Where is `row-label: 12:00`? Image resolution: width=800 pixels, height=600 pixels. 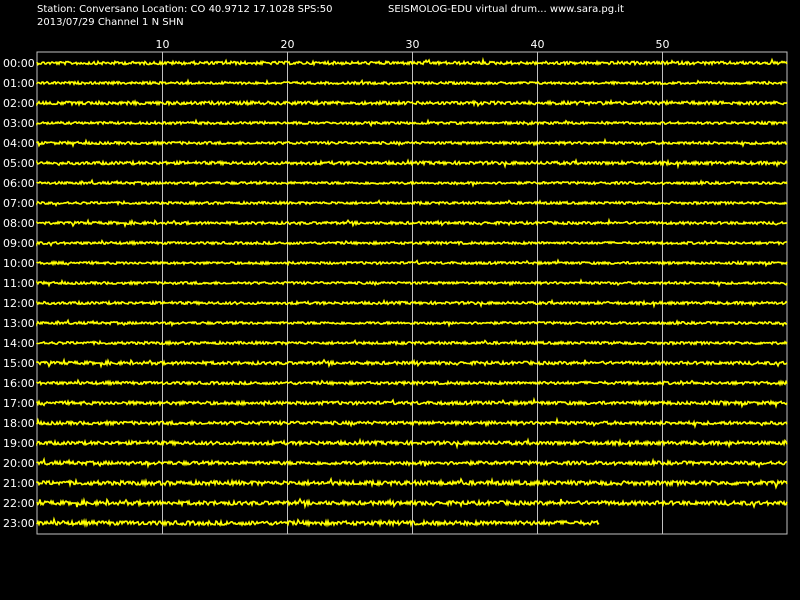 row-label: 12:00 is located at coordinates (19, 303).